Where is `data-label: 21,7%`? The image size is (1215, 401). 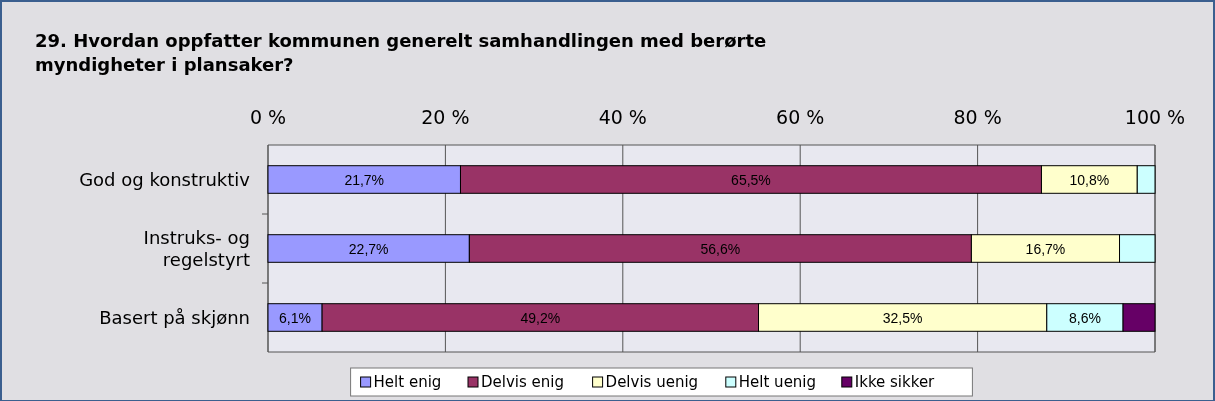
data-label: 21,7% is located at coordinates (364, 179).